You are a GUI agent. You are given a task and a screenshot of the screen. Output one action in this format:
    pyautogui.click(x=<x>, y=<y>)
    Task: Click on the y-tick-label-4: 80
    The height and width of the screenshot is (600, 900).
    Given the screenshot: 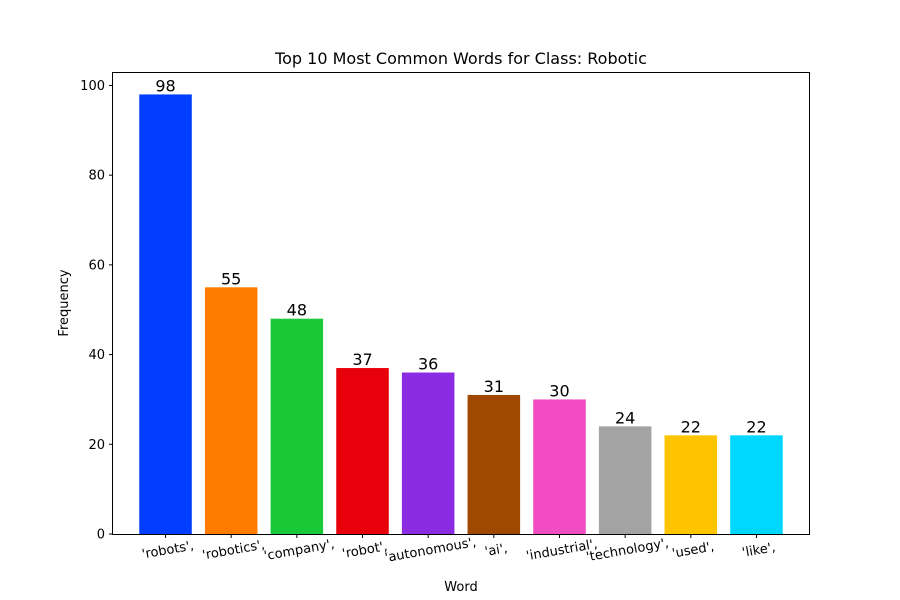 What is the action you would take?
    pyautogui.click(x=96, y=176)
    